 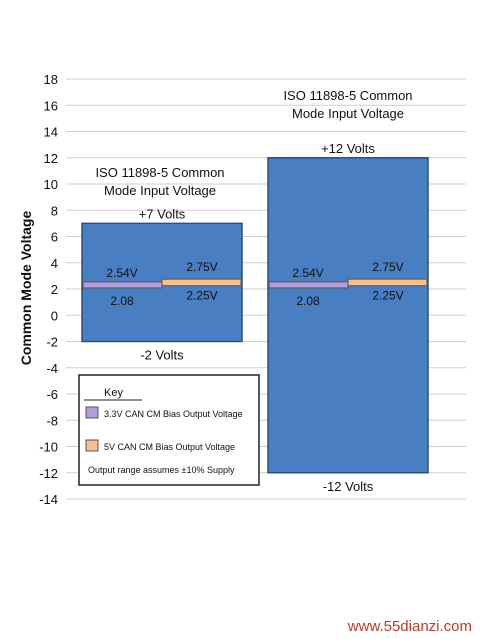 I want to click on key-title: Key, so click(x=113, y=393).